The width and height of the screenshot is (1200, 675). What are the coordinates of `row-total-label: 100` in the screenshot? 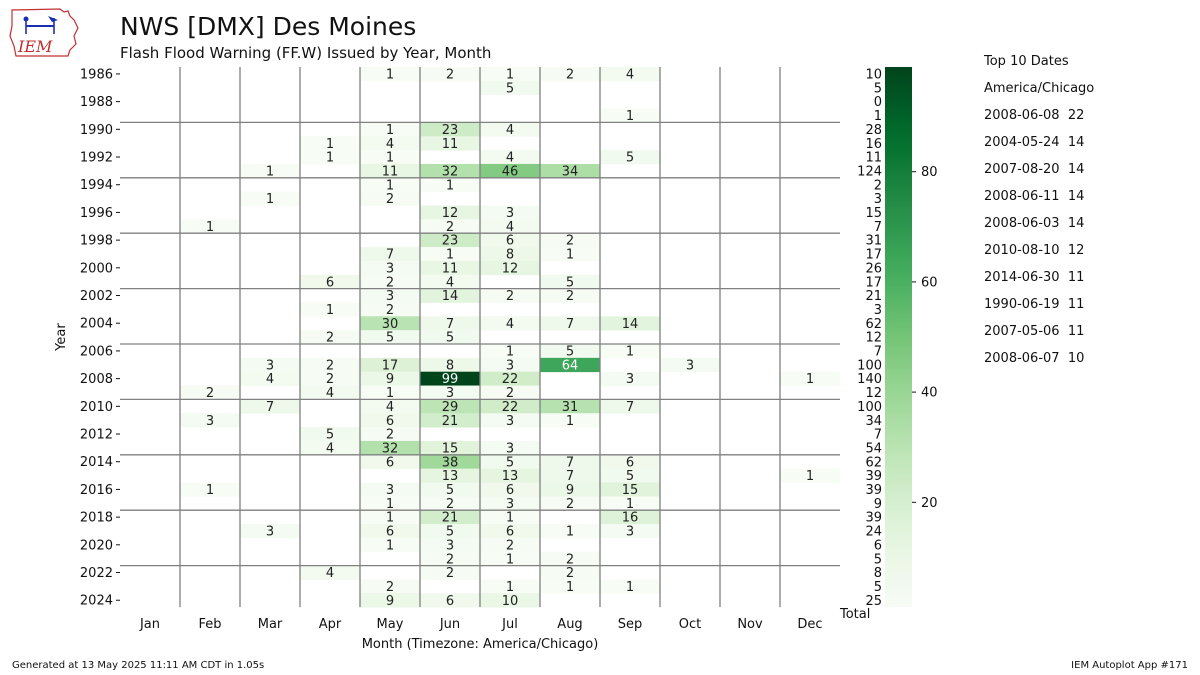 It's located at (869, 407).